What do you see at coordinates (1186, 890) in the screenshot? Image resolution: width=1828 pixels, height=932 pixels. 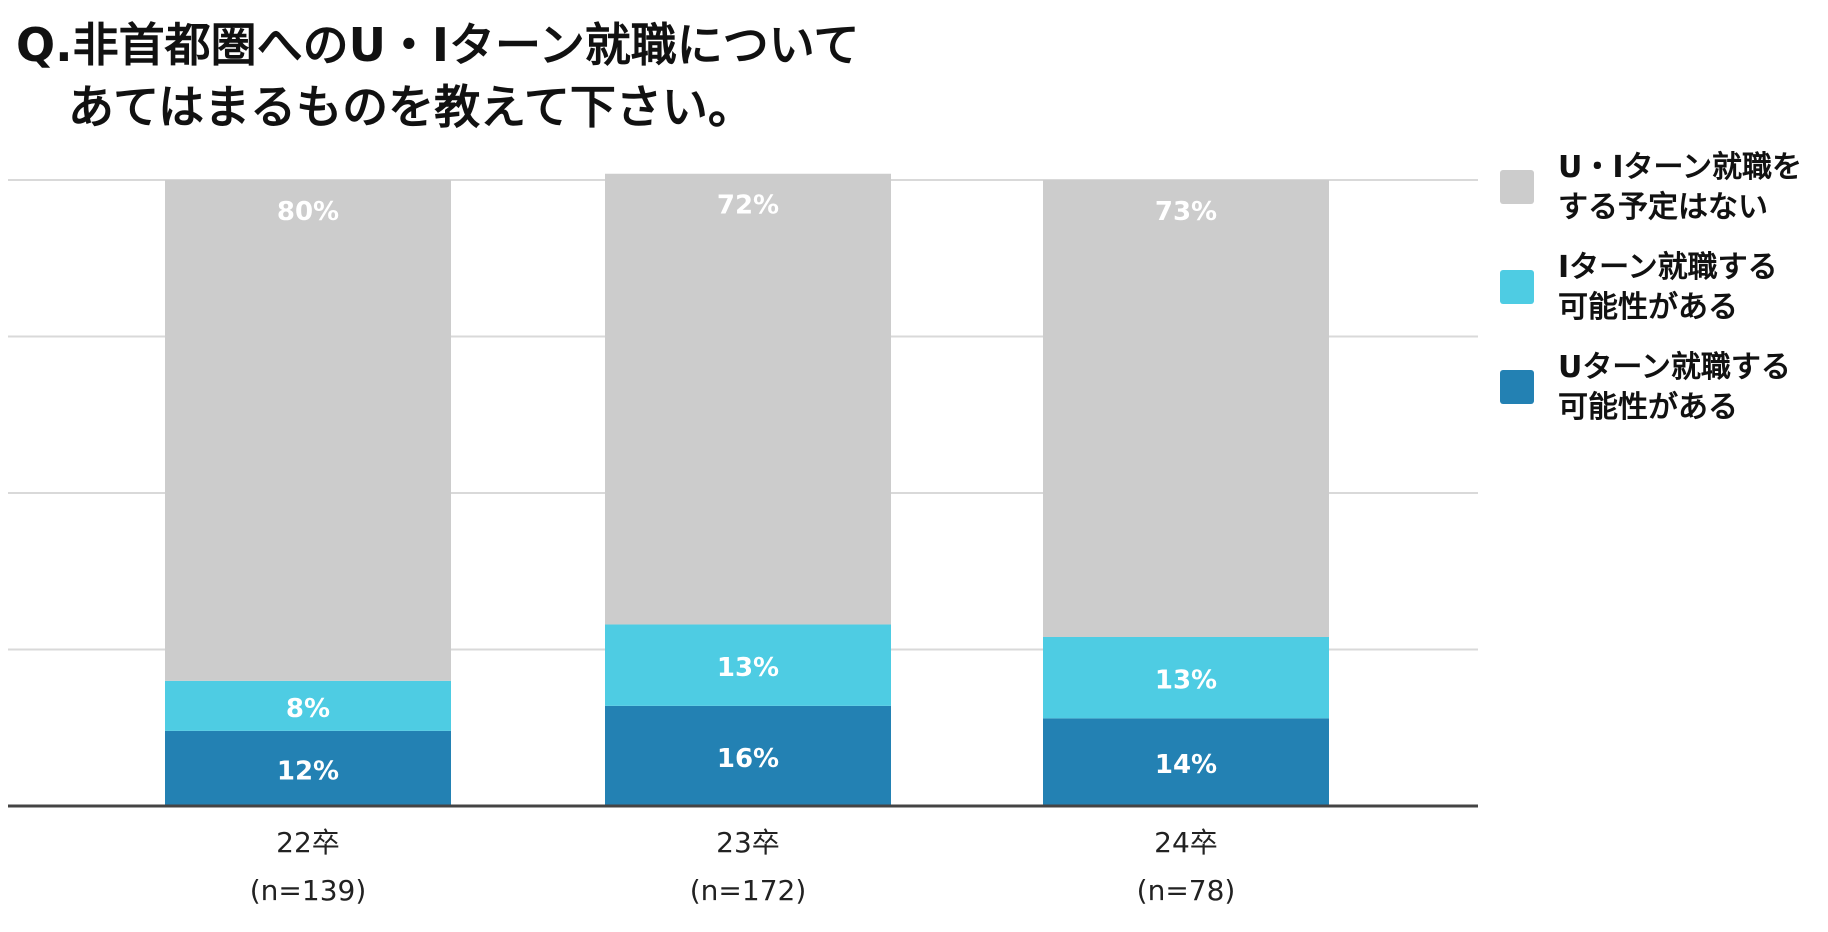 I see `sample-size-label: (n=78)` at bounding box center [1186, 890].